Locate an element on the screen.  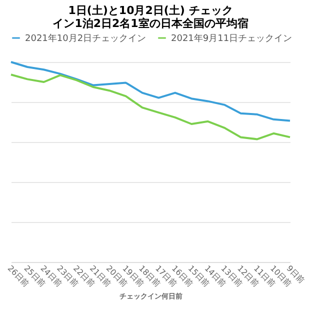
chart-title: 1日(土)と10月2日(土) チェックイン1泊2日2名1室の日本全国の平均宿 is located at coordinates (150, 17).